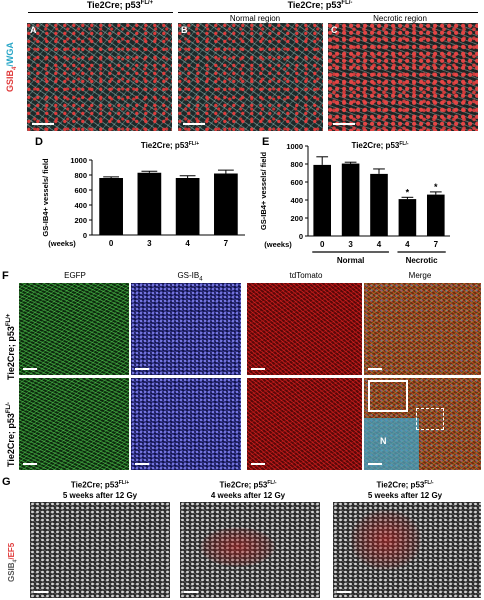 This screenshot has width=484, height=600. Describe the element at coordinates (294, 146) in the screenshot. I see `chart-e-ytick-label-5: 1000` at that location.